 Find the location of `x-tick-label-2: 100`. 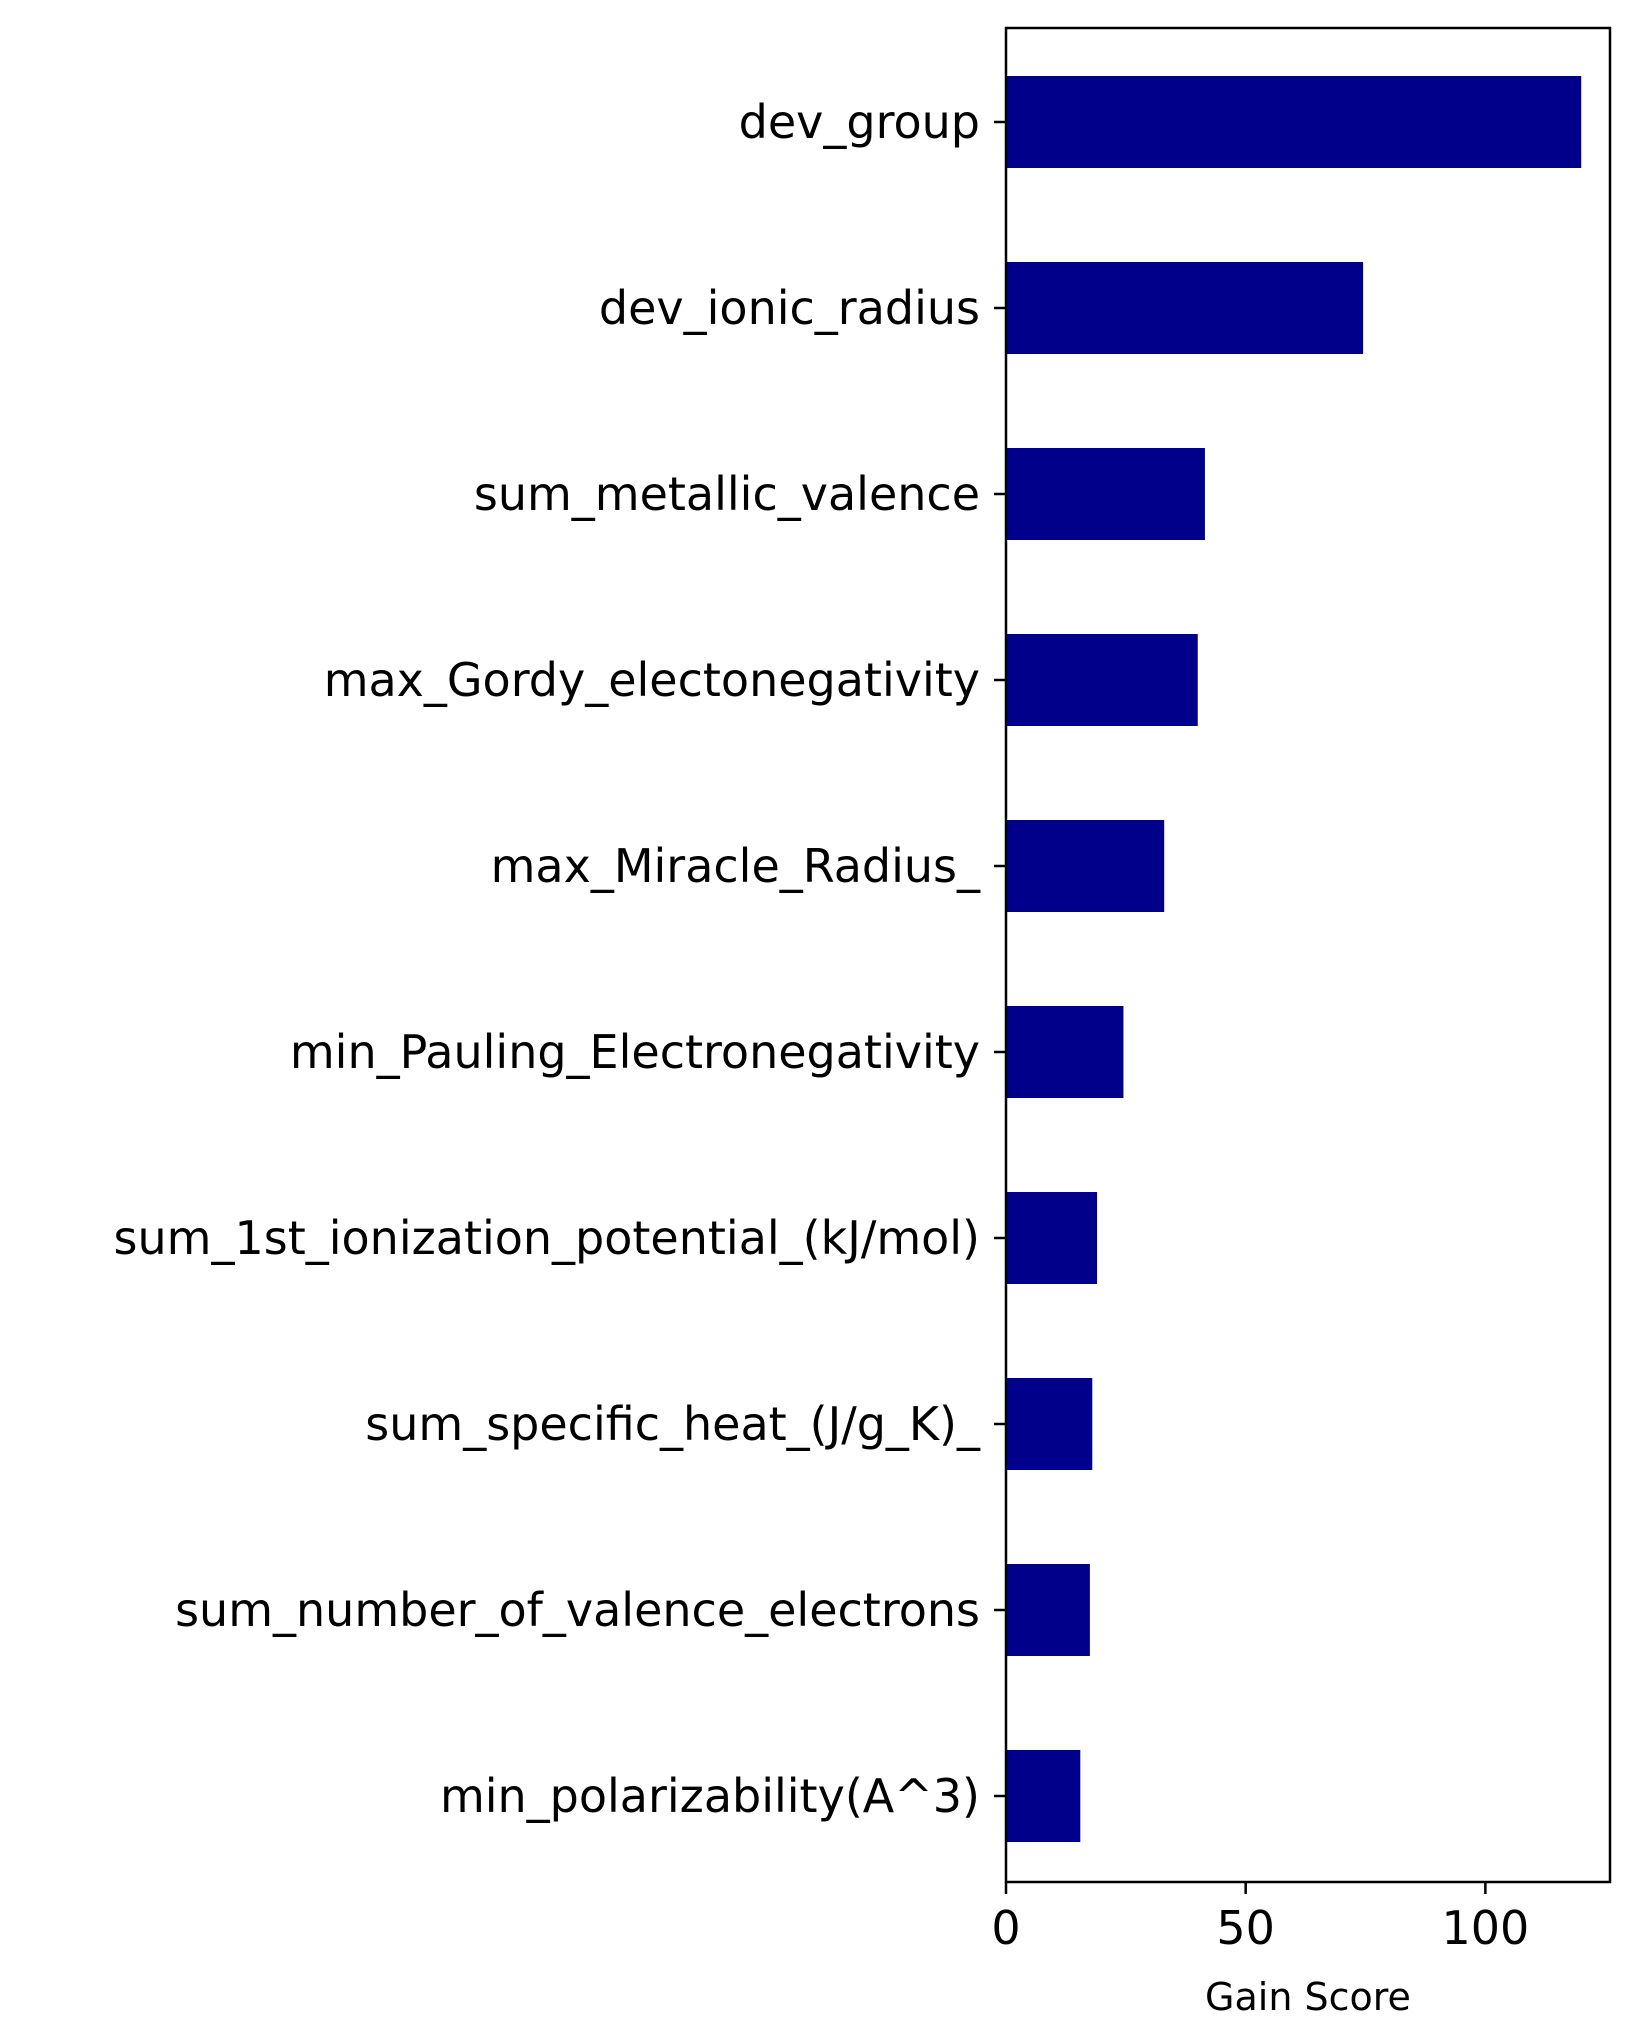

x-tick-label-2: 100 is located at coordinates (1485, 1928).